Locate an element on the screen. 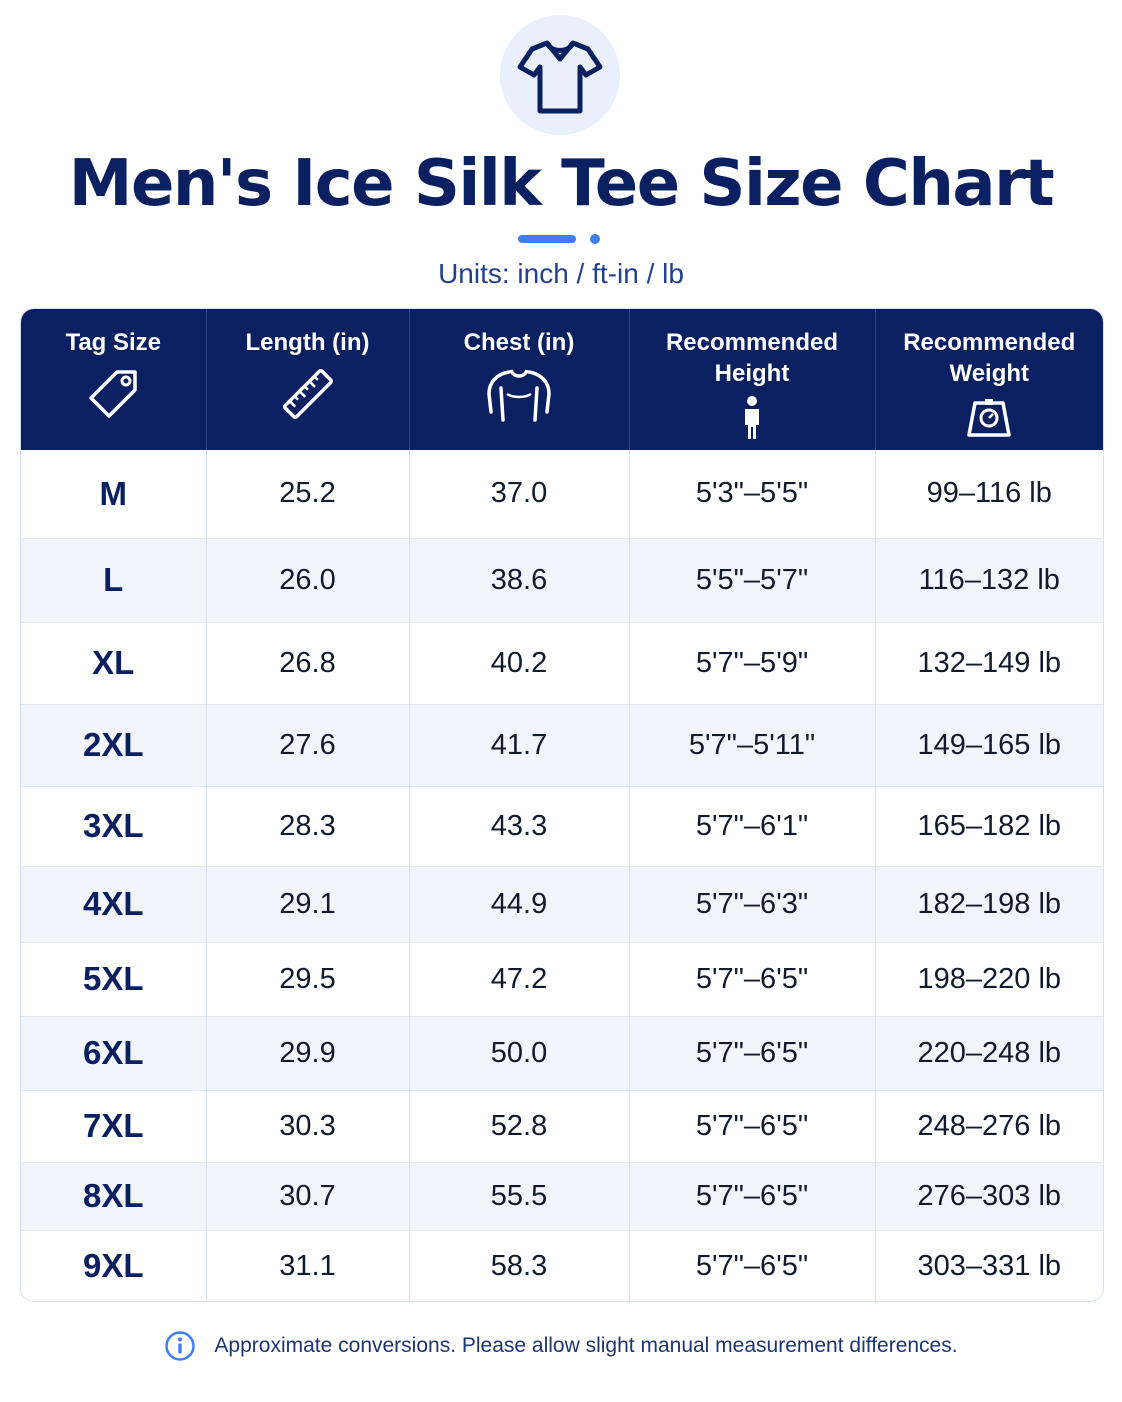 Image resolution: width=1122 pixels, height=1402 pixels. table-row: 4XL 29.1 44.9 5'7"–6'3" 182–198 lb is located at coordinates (562, 903).